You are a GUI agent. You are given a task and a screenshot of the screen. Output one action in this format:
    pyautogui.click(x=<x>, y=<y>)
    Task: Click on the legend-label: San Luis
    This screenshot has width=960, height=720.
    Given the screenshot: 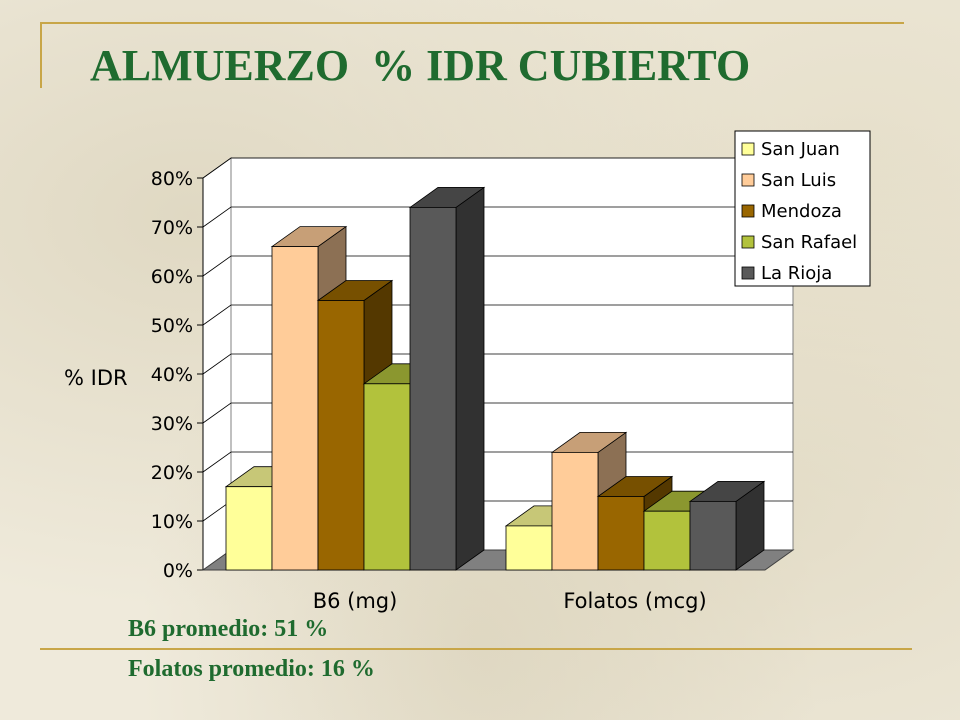 What is the action you would take?
    pyautogui.click(x=798, y=180)
    